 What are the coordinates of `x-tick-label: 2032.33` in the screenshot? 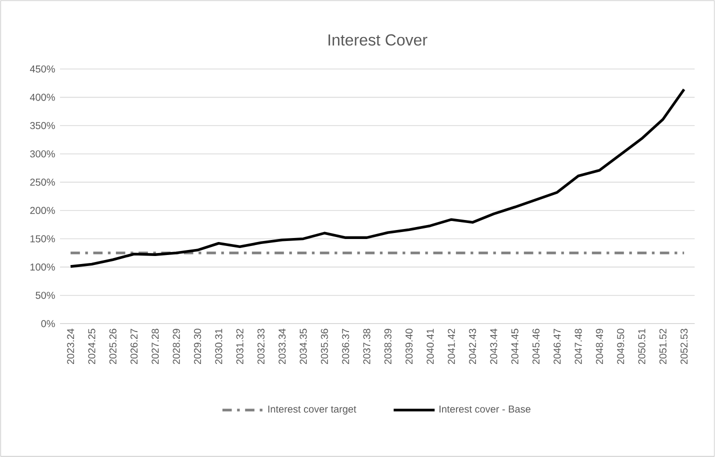 It's located at (261, 346).